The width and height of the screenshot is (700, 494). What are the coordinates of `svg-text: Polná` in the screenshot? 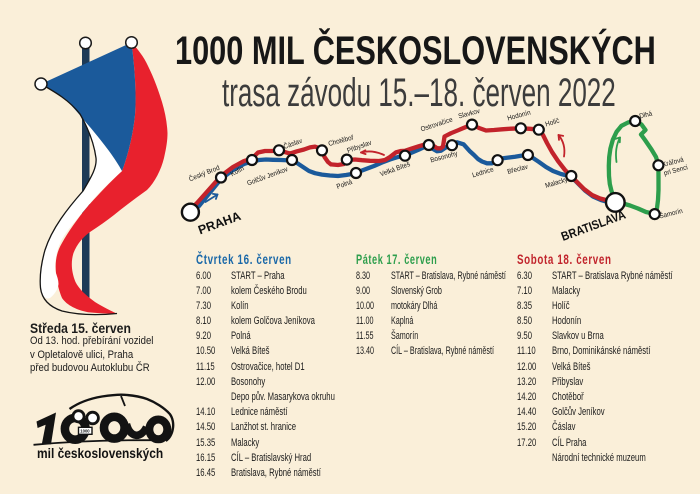 It's located at (345, 184).